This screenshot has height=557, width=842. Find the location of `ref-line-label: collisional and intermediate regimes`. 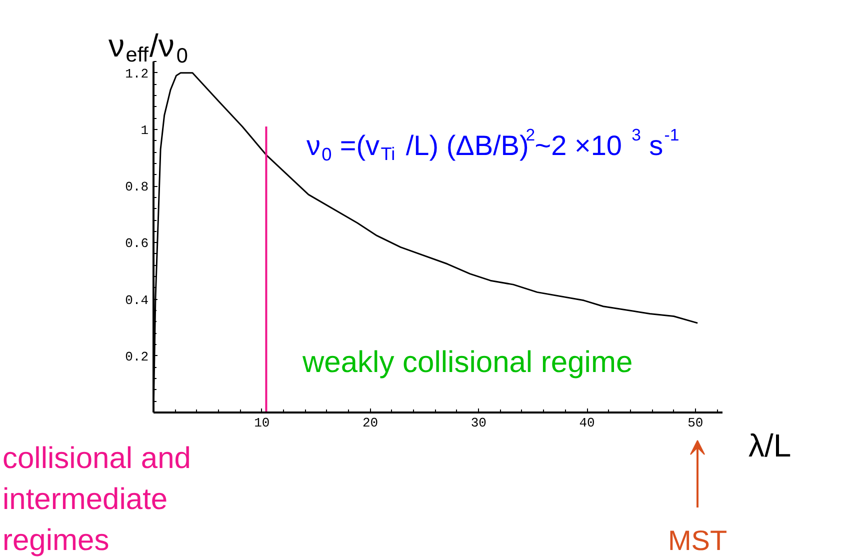

ref-line-label: collisional and intermediate regimes is located at coordinates (96, 499).